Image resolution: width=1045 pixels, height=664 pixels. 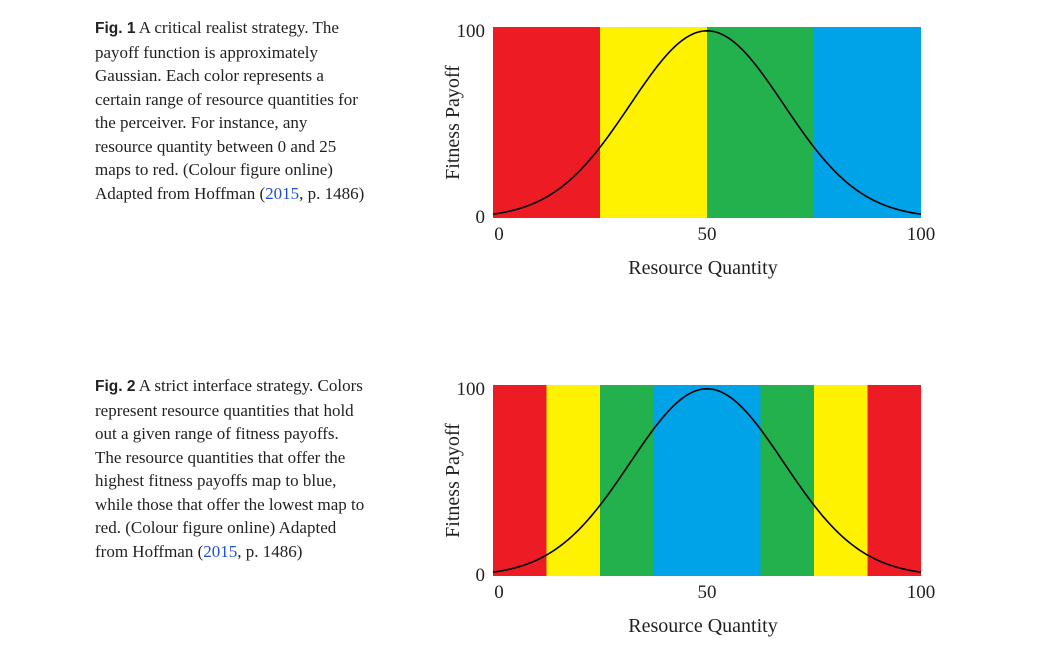 I want to click on figure-2-citation-link: 2015, so click(x=220, y=551).